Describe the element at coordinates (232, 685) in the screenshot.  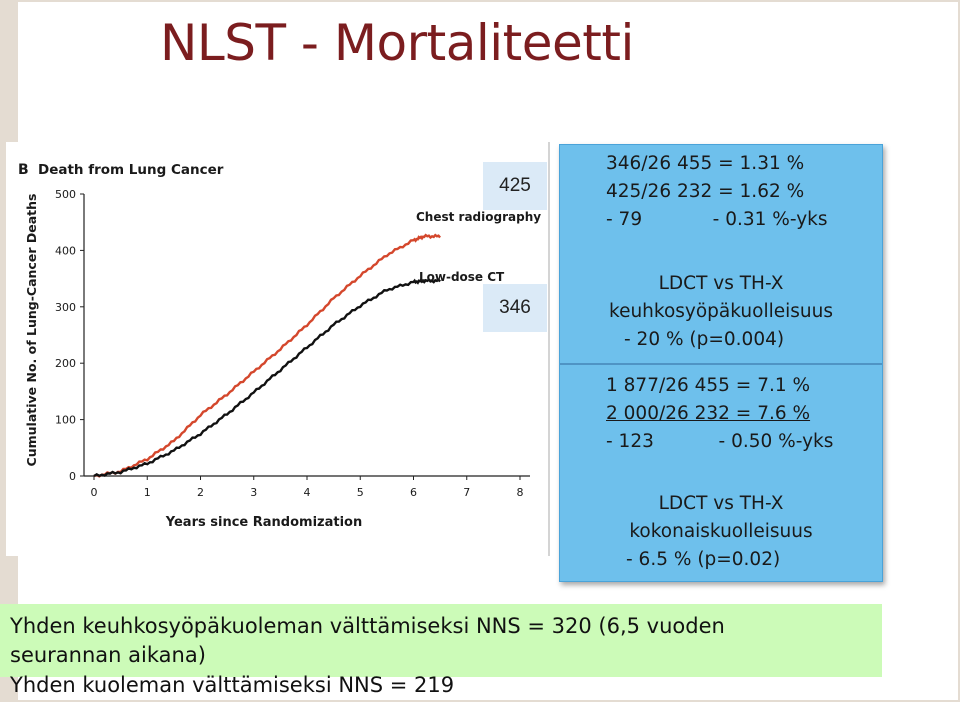
I see `nns-all-cause: Yhden kuoleman välttämiseksi NNS = 219` at that location.